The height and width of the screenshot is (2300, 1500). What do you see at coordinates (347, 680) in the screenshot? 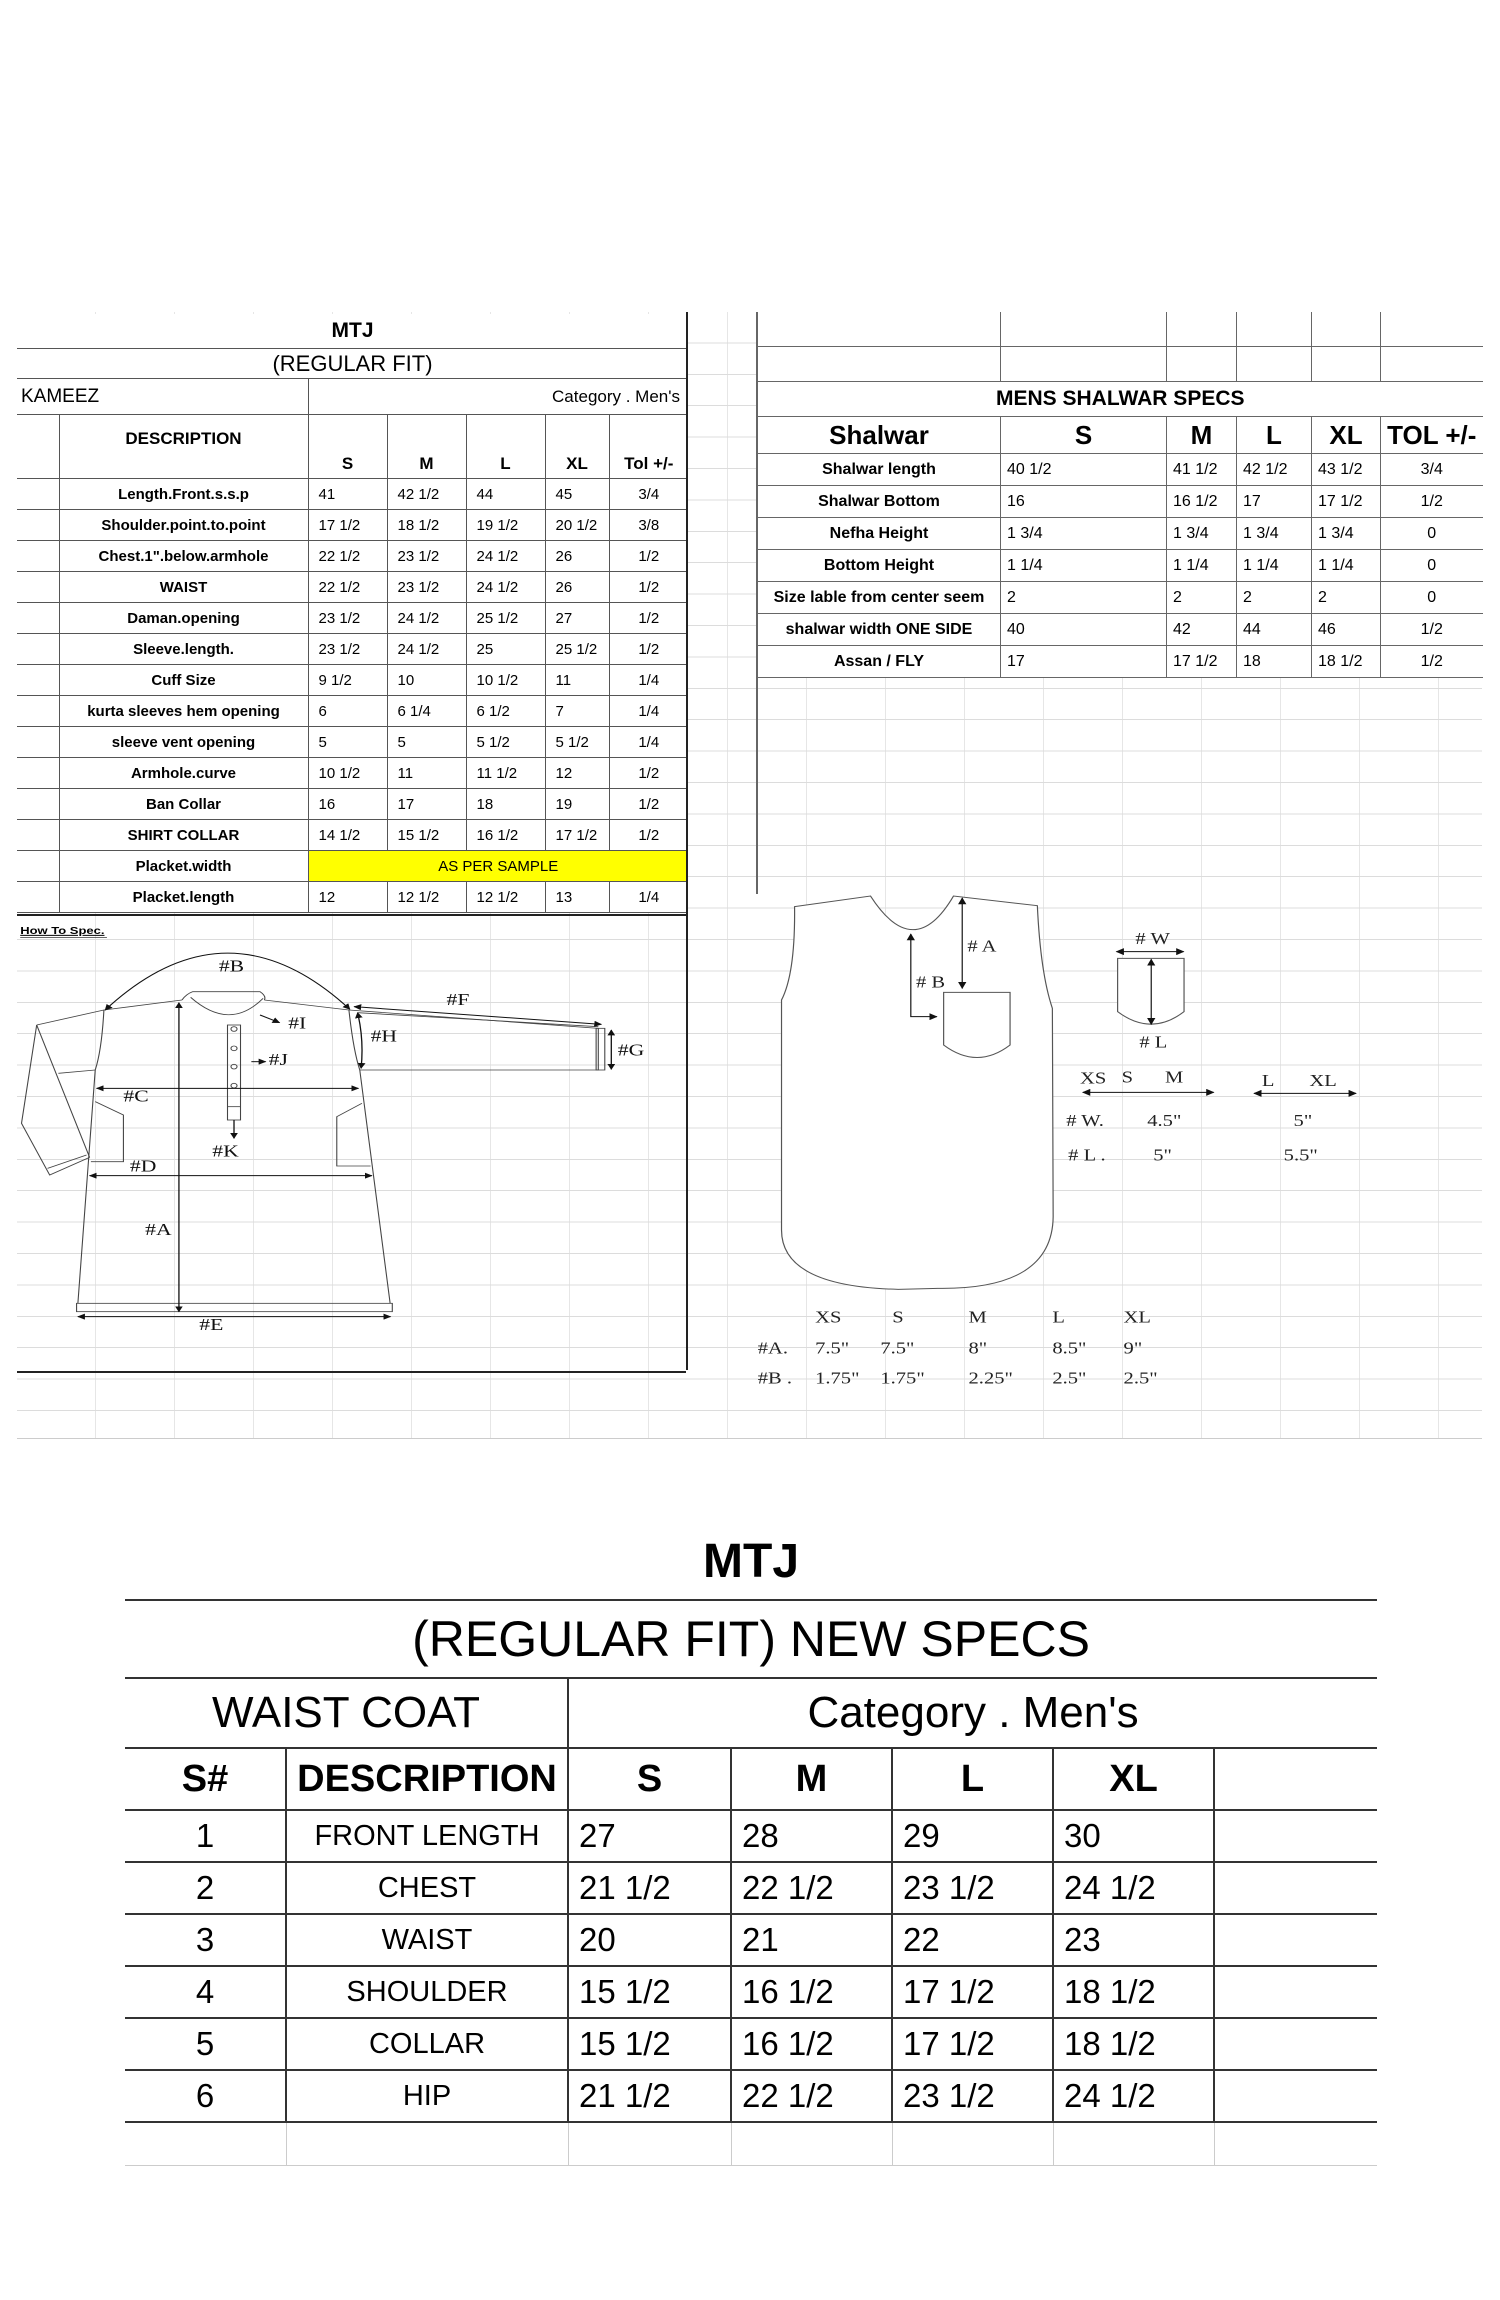
I see `size-value: 9 1/2` at bounding box center [347, 680].